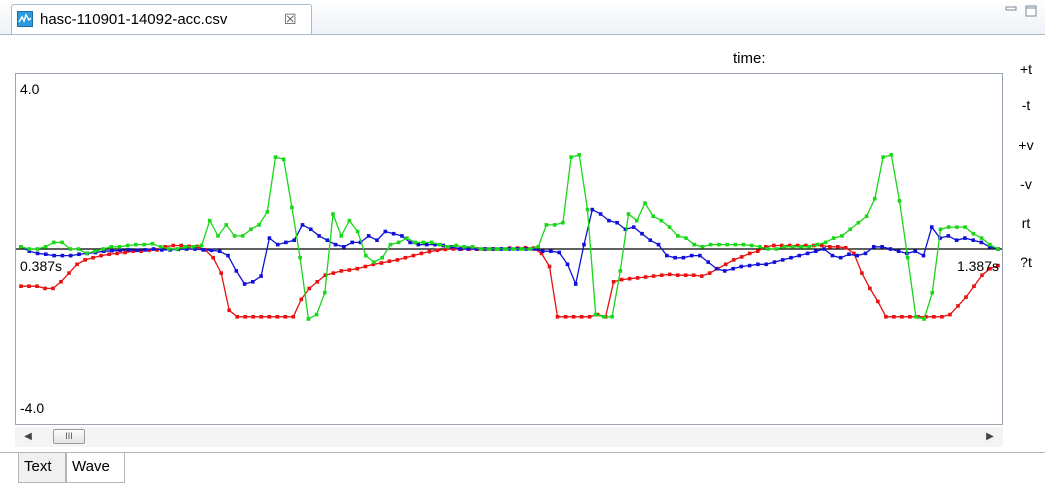 This screenshot has height=486, width=1045. What do you see at coordinates (161, 19) in the screenshot?
I see `editor-tab: hasc-110901-14092-acc.csv ☒` at bounding box center [161, 19].